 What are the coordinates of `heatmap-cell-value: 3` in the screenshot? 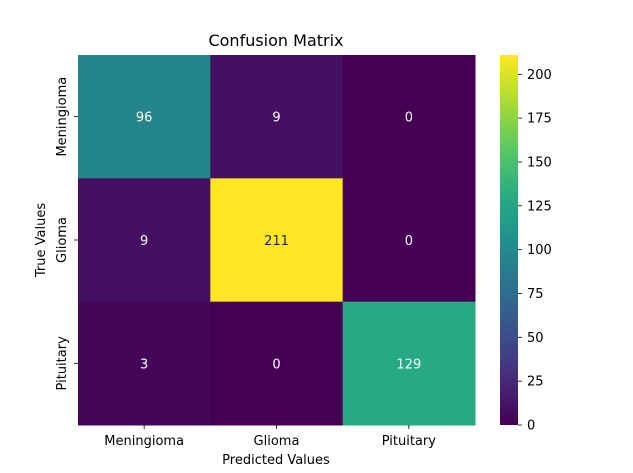 It's located at (144, 364).